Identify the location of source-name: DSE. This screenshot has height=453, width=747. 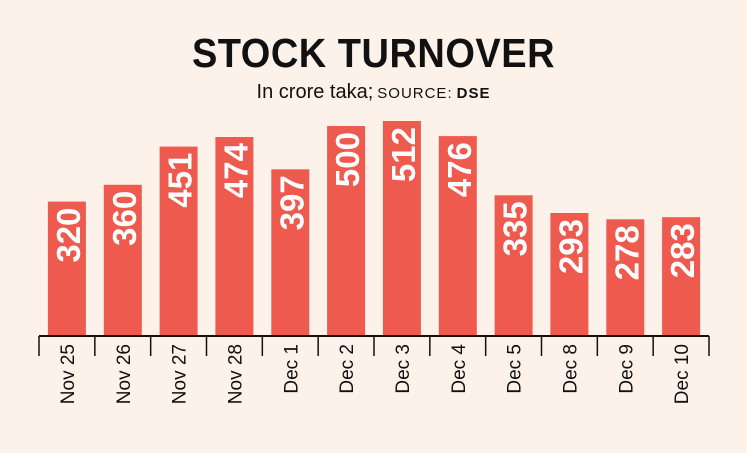
(473, 93).